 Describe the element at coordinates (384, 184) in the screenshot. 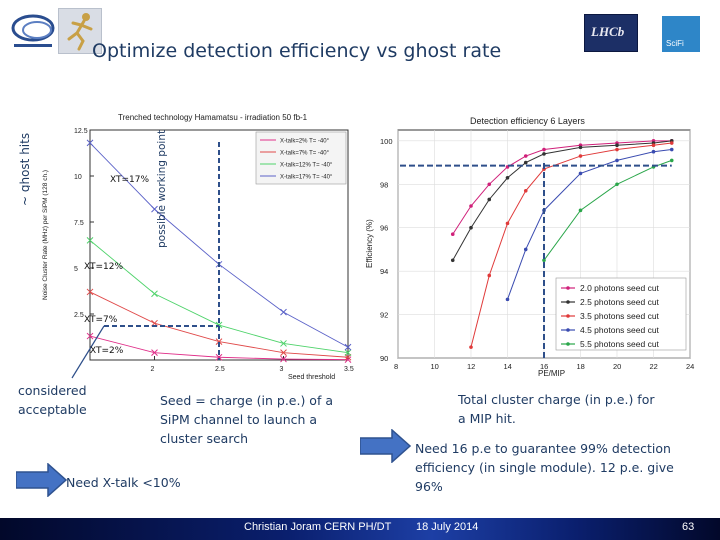

I see `y-tick-label: 98` at that location.